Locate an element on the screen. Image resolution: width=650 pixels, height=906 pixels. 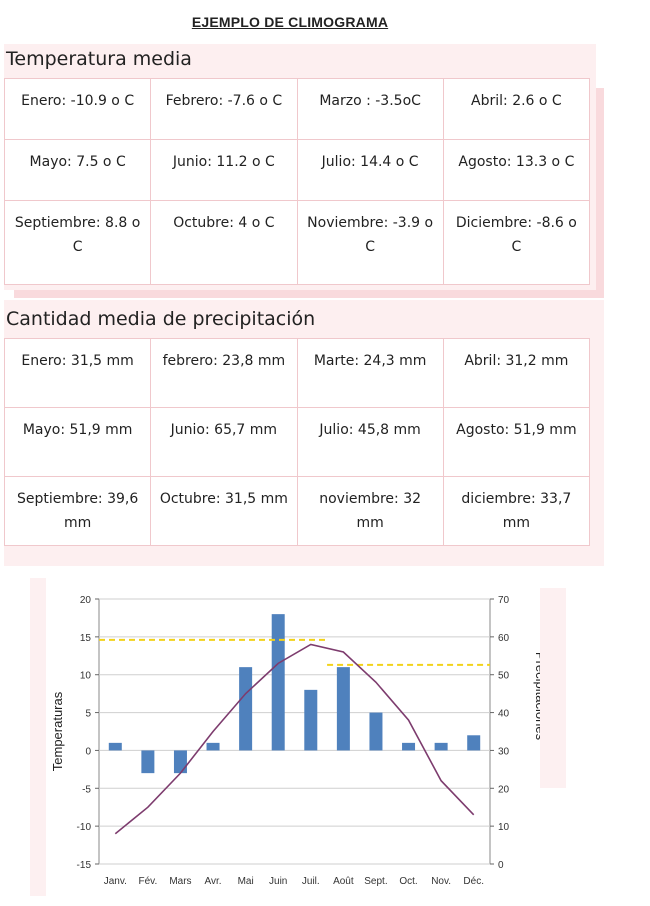
temperature-cell: Septiembre: 8.8 o C is located at coordinates (77, 242).